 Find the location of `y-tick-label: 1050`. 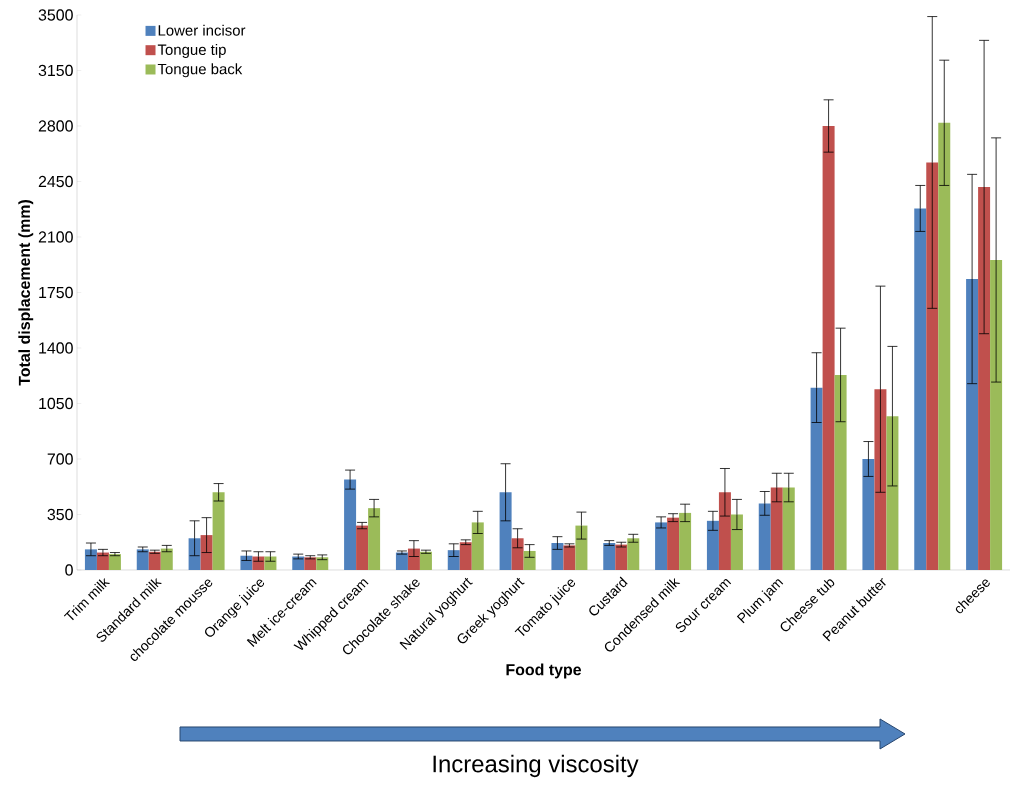

y-tick-label: 1050 is located at coordinates (56, 403).